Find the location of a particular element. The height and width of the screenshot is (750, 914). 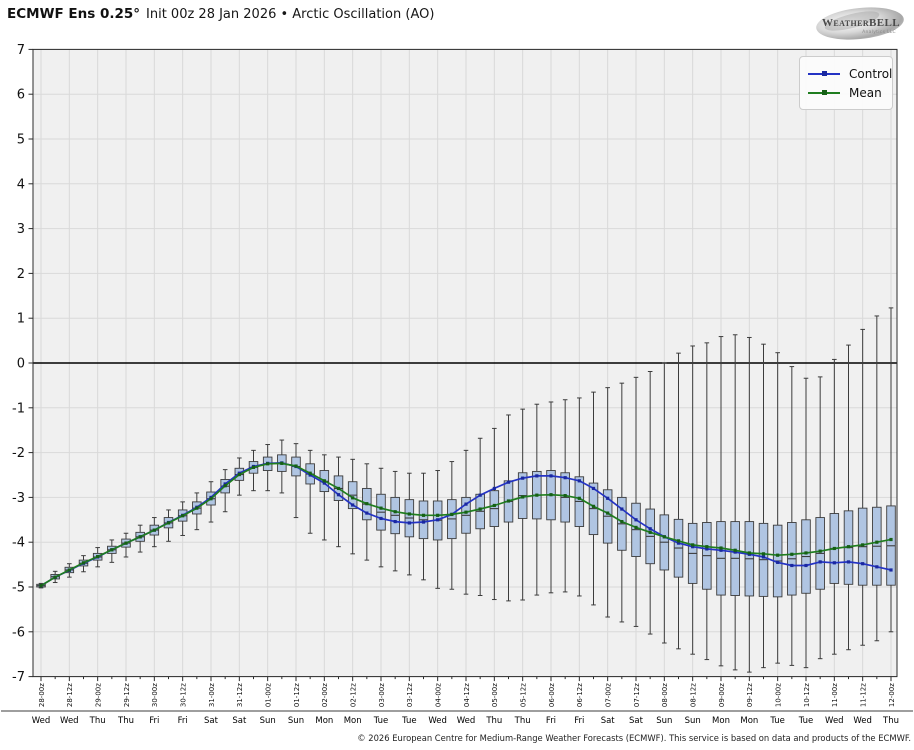

legend: Control Mean is located at coordinates (846, 83).